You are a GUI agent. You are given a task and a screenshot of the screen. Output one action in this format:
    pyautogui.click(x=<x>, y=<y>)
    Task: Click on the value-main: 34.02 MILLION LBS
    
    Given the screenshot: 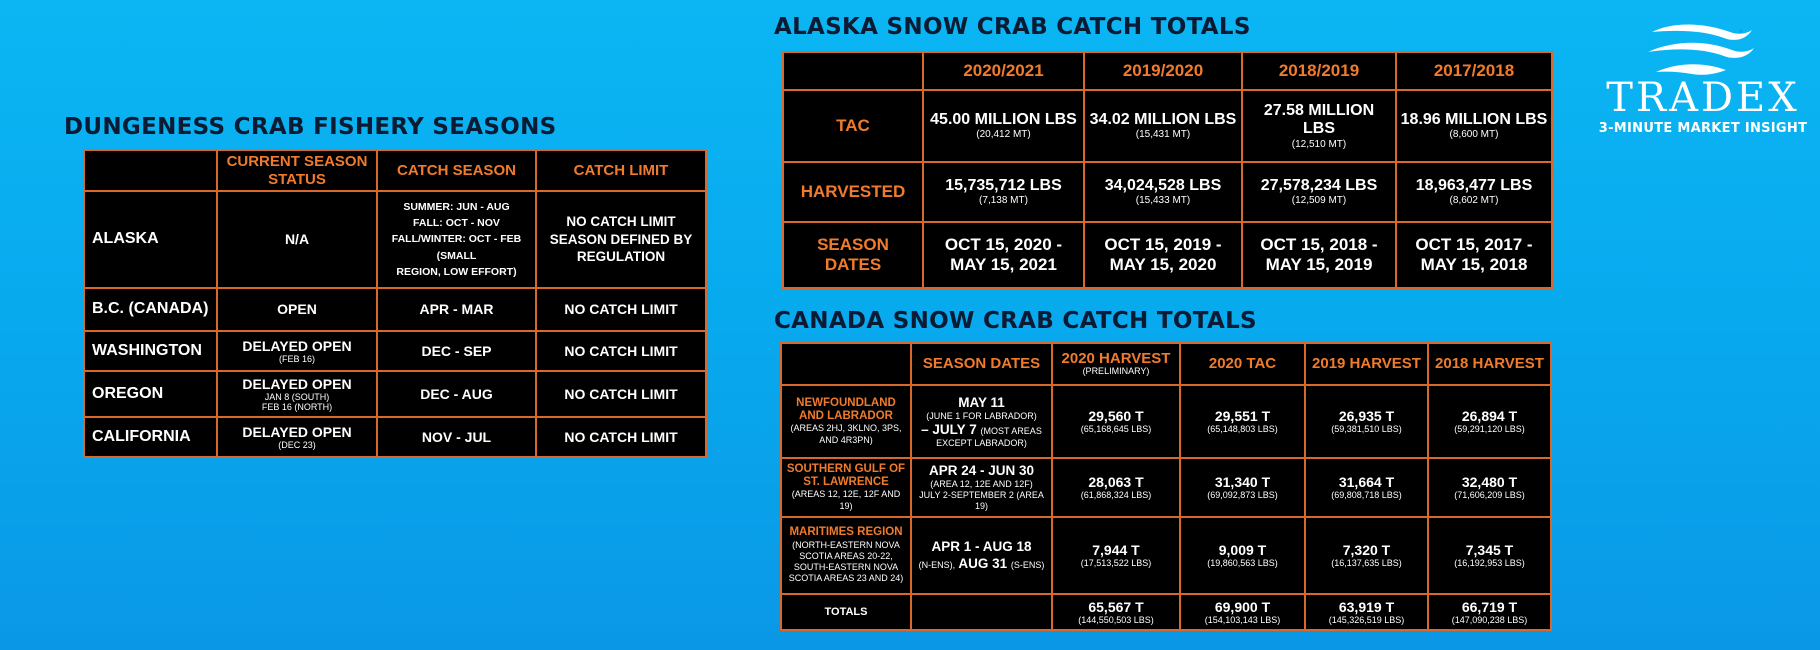 What is the action you would take?
    pyautogui.click(x=1163, y=120)
    